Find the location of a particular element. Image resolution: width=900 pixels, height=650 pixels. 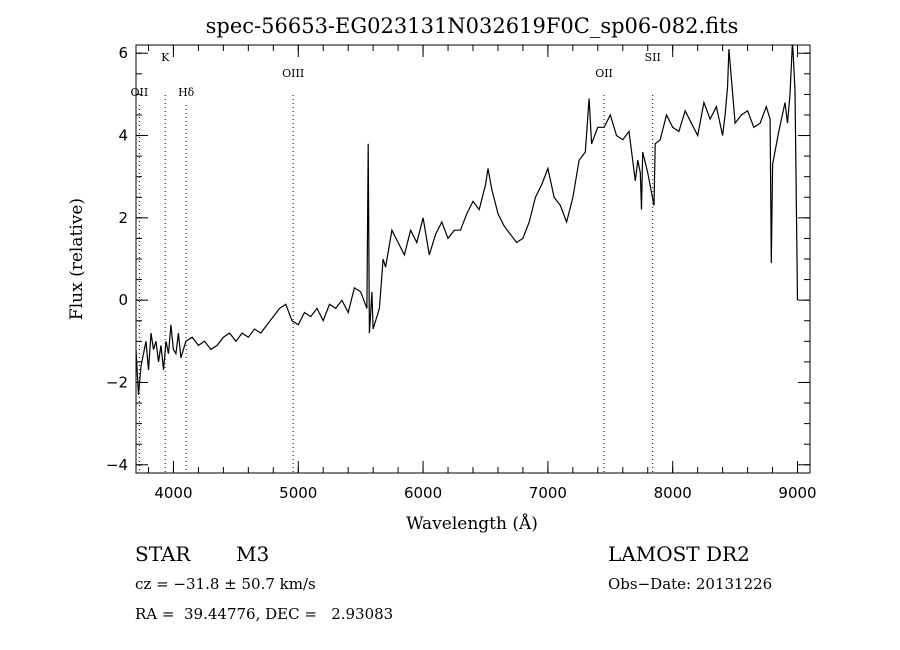

x-tick-label: 6000 is located at coordinates (423, 493).